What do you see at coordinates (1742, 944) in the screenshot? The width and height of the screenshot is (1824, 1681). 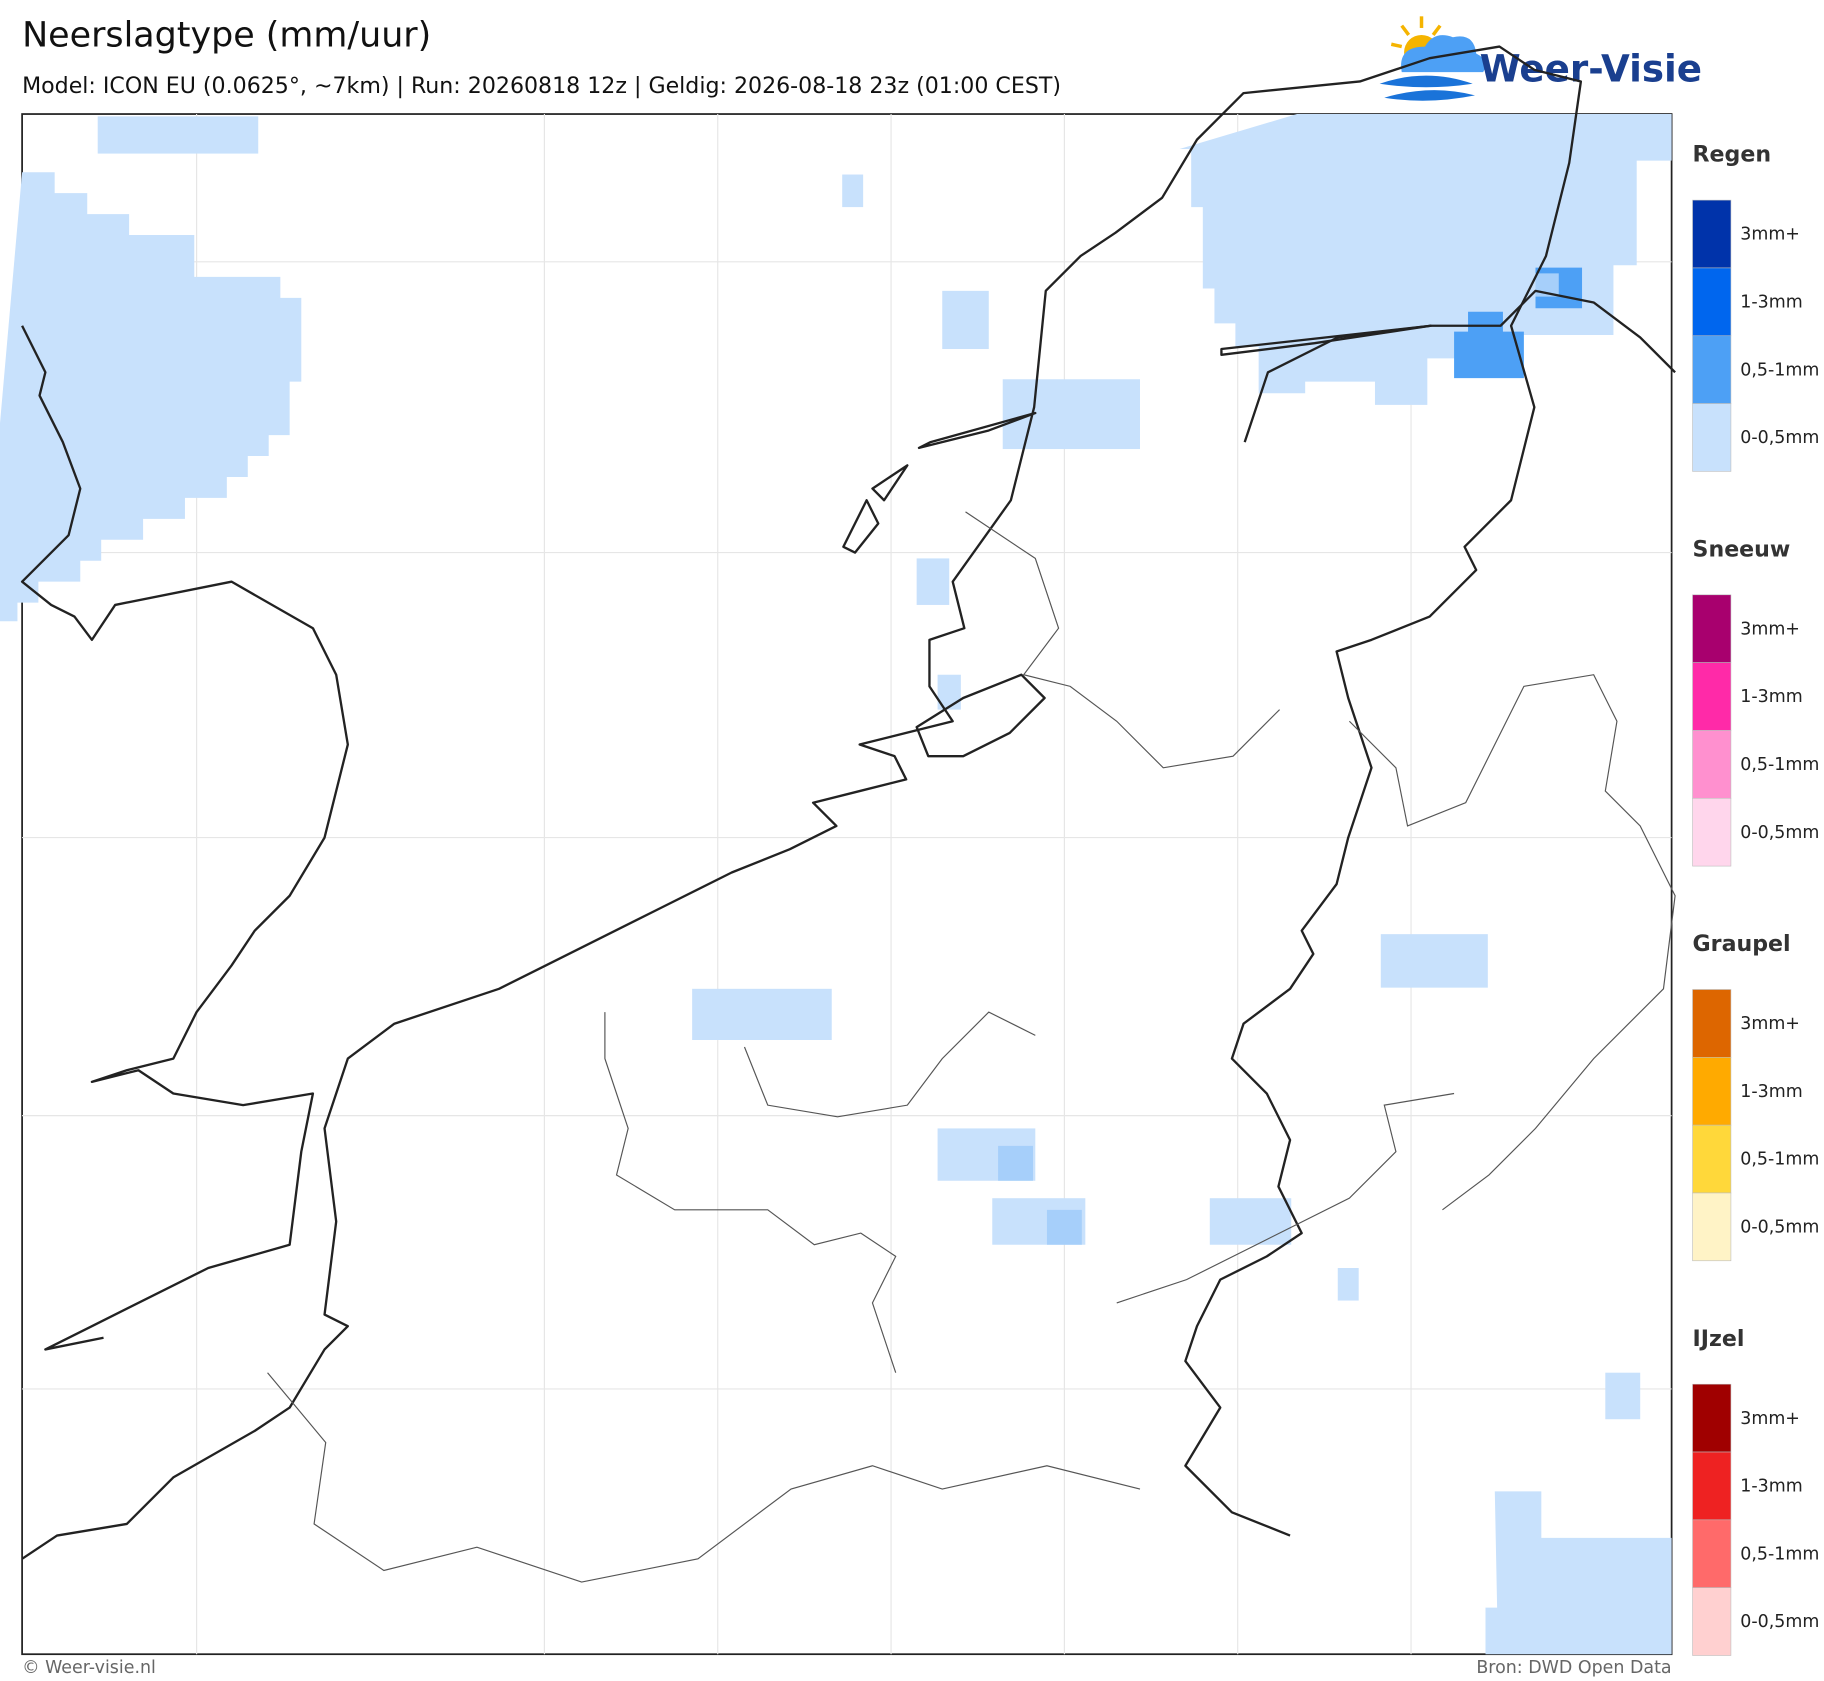 I see `legend-group-title: Graupel` at bounding box center [1742, 944].